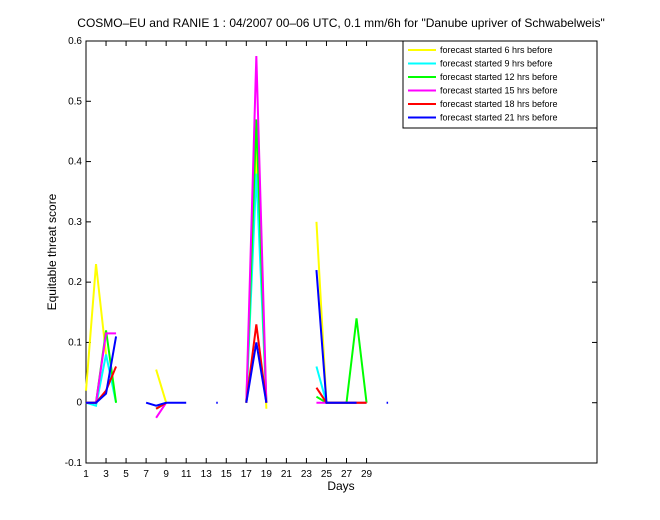 This screenshot has width=660, height=520. What do you see at coordinates (327, 474) in the screenshot?
I see `x-tick-label: 25` at bounding box center [327, 474].